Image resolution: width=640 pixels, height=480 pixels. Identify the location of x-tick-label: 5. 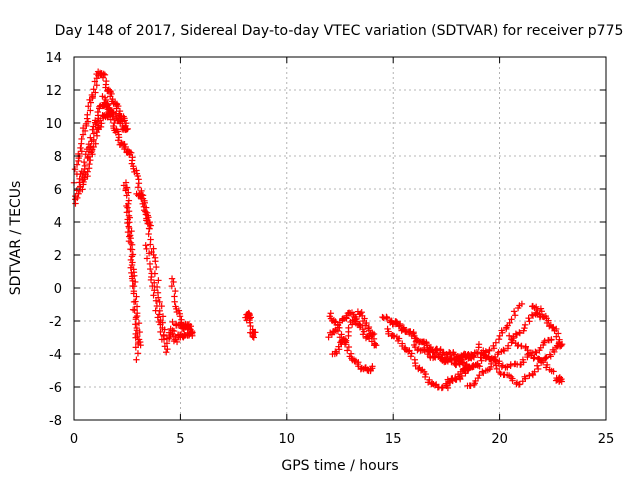
(180, 439).